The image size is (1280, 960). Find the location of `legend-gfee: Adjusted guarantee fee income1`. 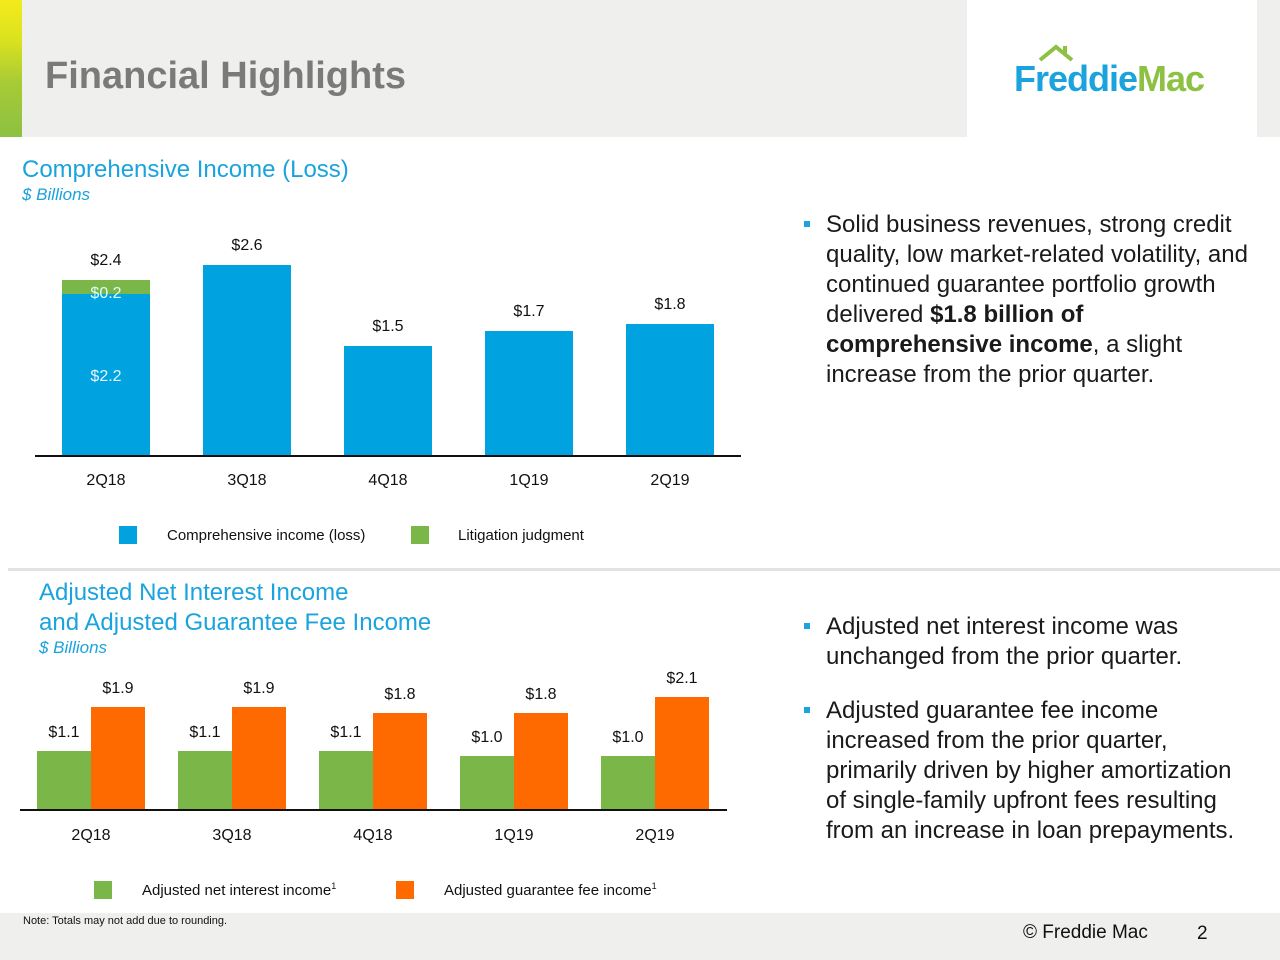

legend-gfee: Adjusted guarantee fee income1 is located at coordinates (550, 890).